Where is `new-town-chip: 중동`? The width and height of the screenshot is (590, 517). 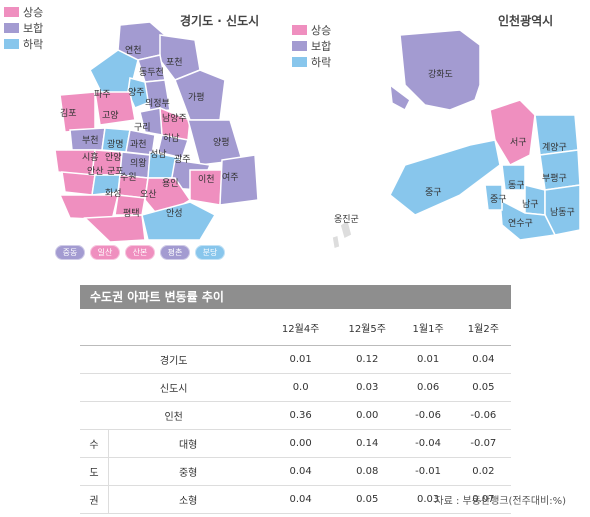 new-town-chip: 중동 is located at coordinates (70, 252).